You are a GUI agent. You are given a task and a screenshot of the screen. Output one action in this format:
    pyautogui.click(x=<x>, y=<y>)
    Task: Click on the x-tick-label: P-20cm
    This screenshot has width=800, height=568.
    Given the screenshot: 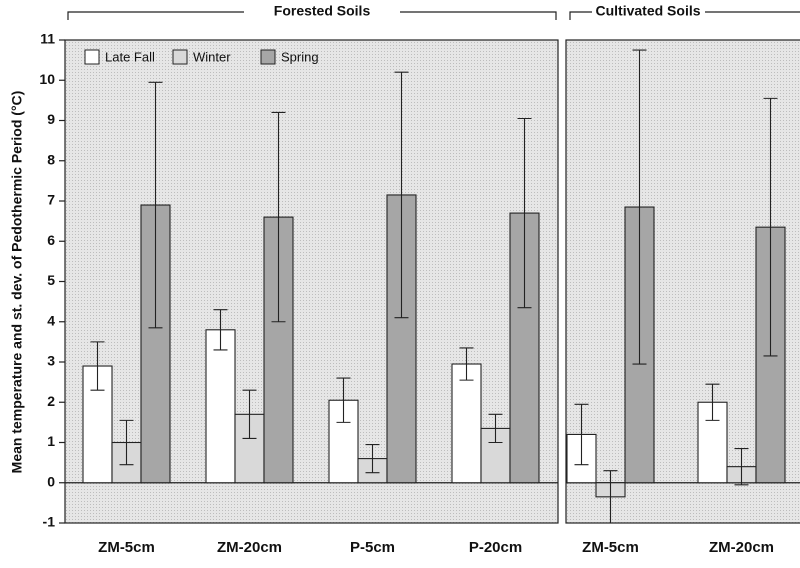 What is the action you would take?
    pyautogui.click(x=495, y=547)
    